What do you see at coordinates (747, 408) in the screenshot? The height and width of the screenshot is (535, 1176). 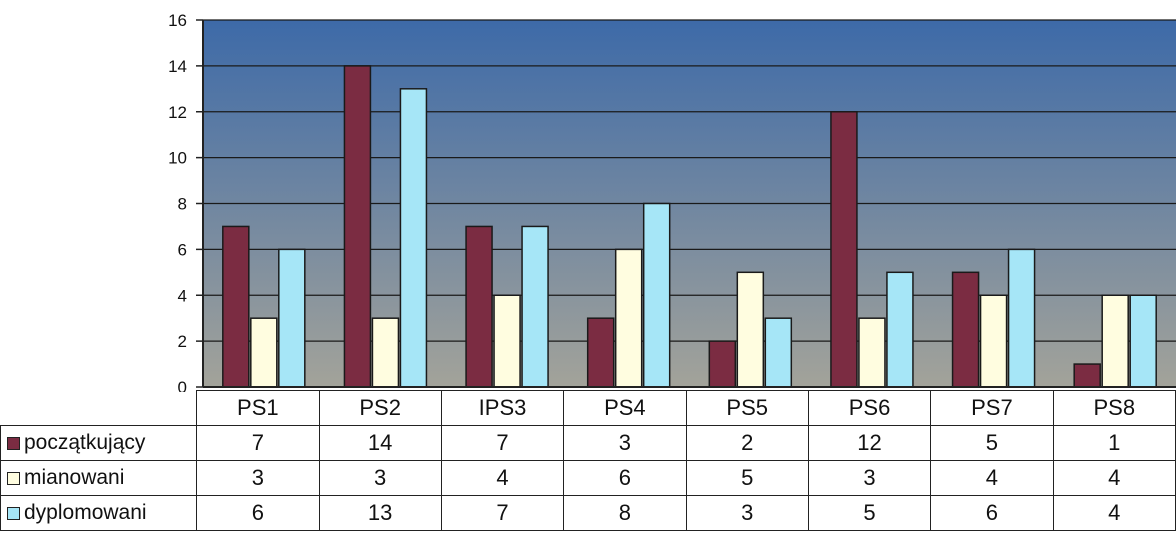 I see `category-label: PS5` at bounding box center [747, 408].